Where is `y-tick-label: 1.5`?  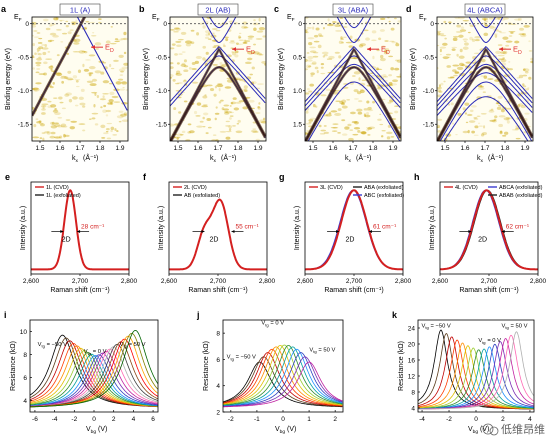 y-tick-label: 1.5 is located at coordinates (297, 125).